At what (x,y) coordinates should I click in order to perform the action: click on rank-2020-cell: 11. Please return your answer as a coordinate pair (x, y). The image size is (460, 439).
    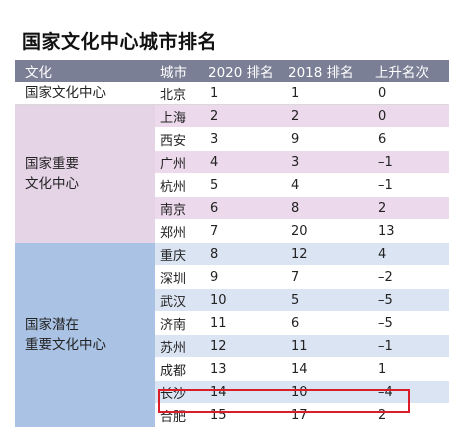
    Looking at the image, I should click on (245, 323).